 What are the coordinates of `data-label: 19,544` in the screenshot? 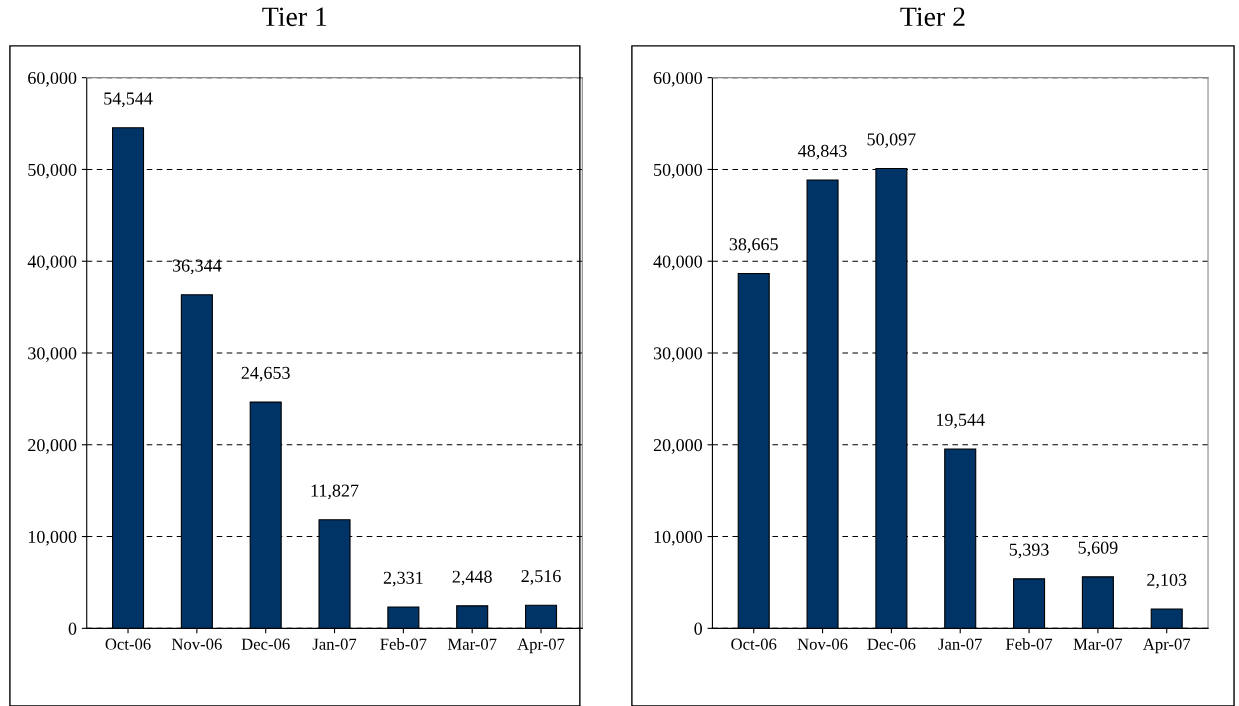 It's located at (960, 421).